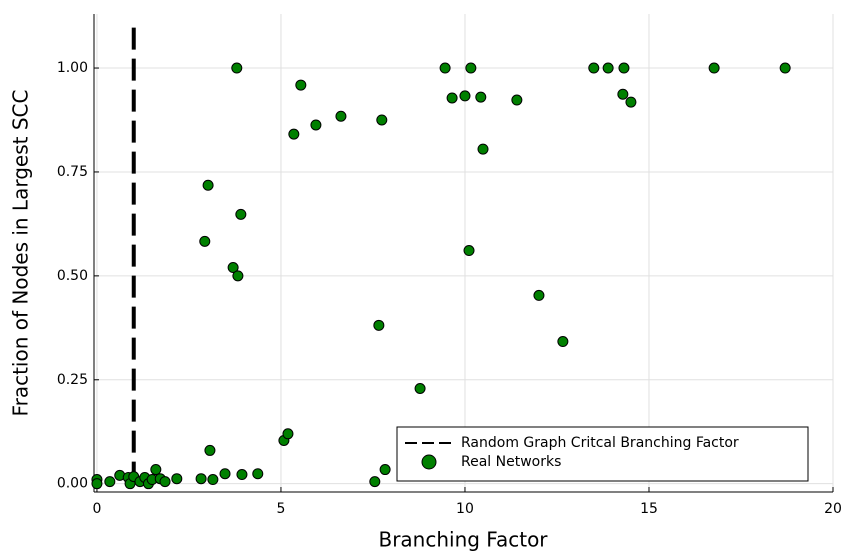 The height and width of the screenshot is (552, 844). Describe the element at coordinates (833, 509) in the screenshot. I see `x-tick-label: 20` at that location.